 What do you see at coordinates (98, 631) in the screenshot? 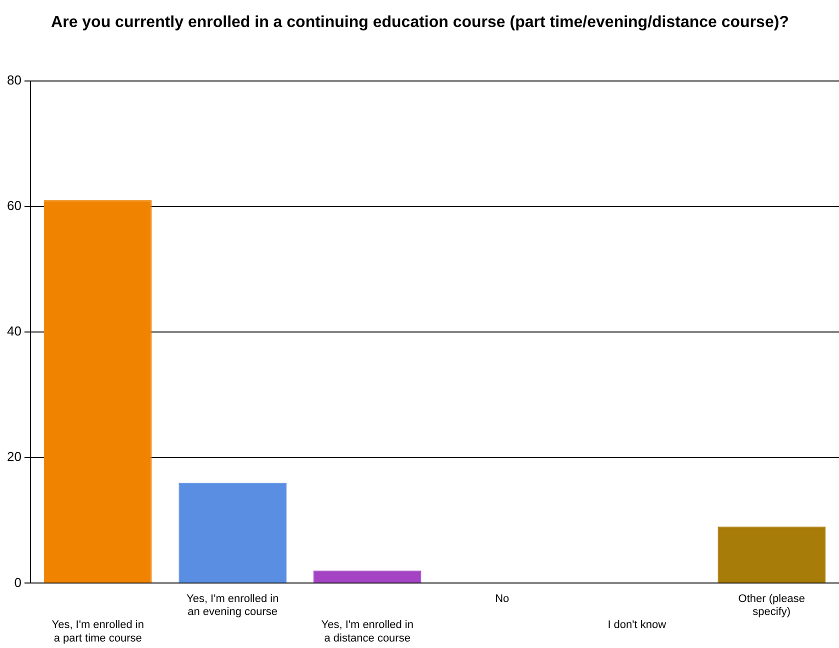
I see `x-tick-label: Yes, I'm enrolled in a part time course` at bounding box center [98, 631].